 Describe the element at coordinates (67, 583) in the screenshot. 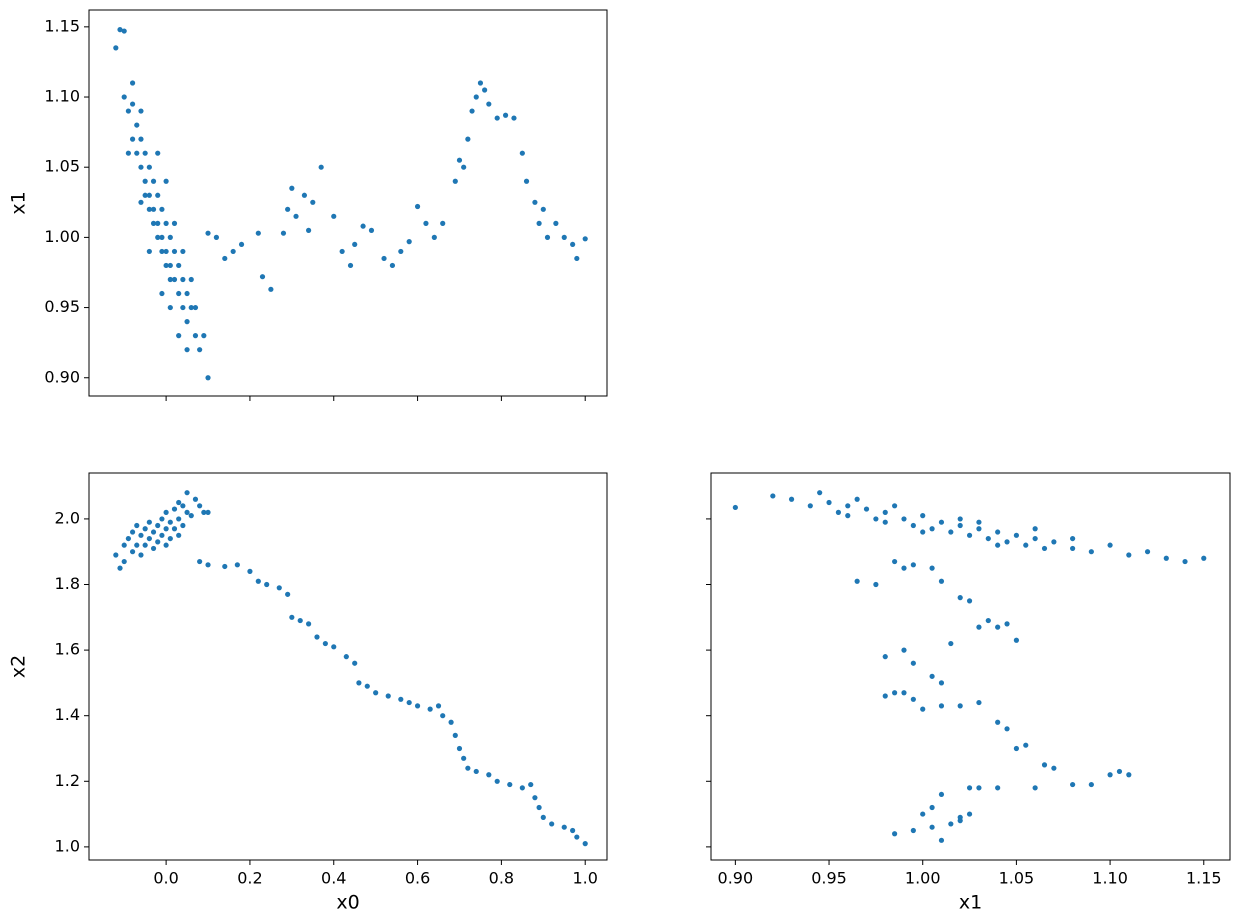

I see `y-tick-label: 1.8` at that location.